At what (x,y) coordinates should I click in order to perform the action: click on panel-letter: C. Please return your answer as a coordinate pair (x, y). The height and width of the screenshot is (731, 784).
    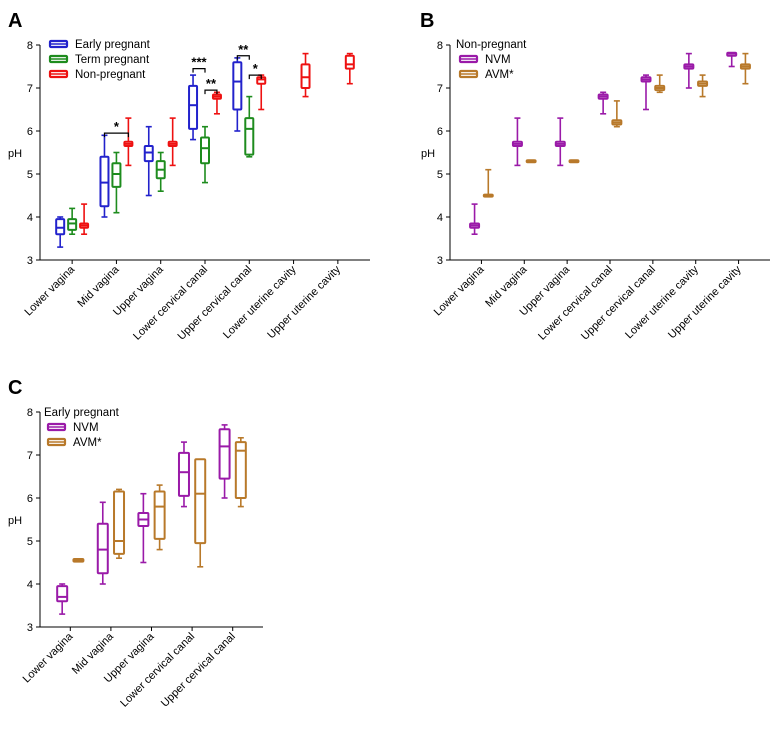
    Looking at the image, I should click on (15, 388).